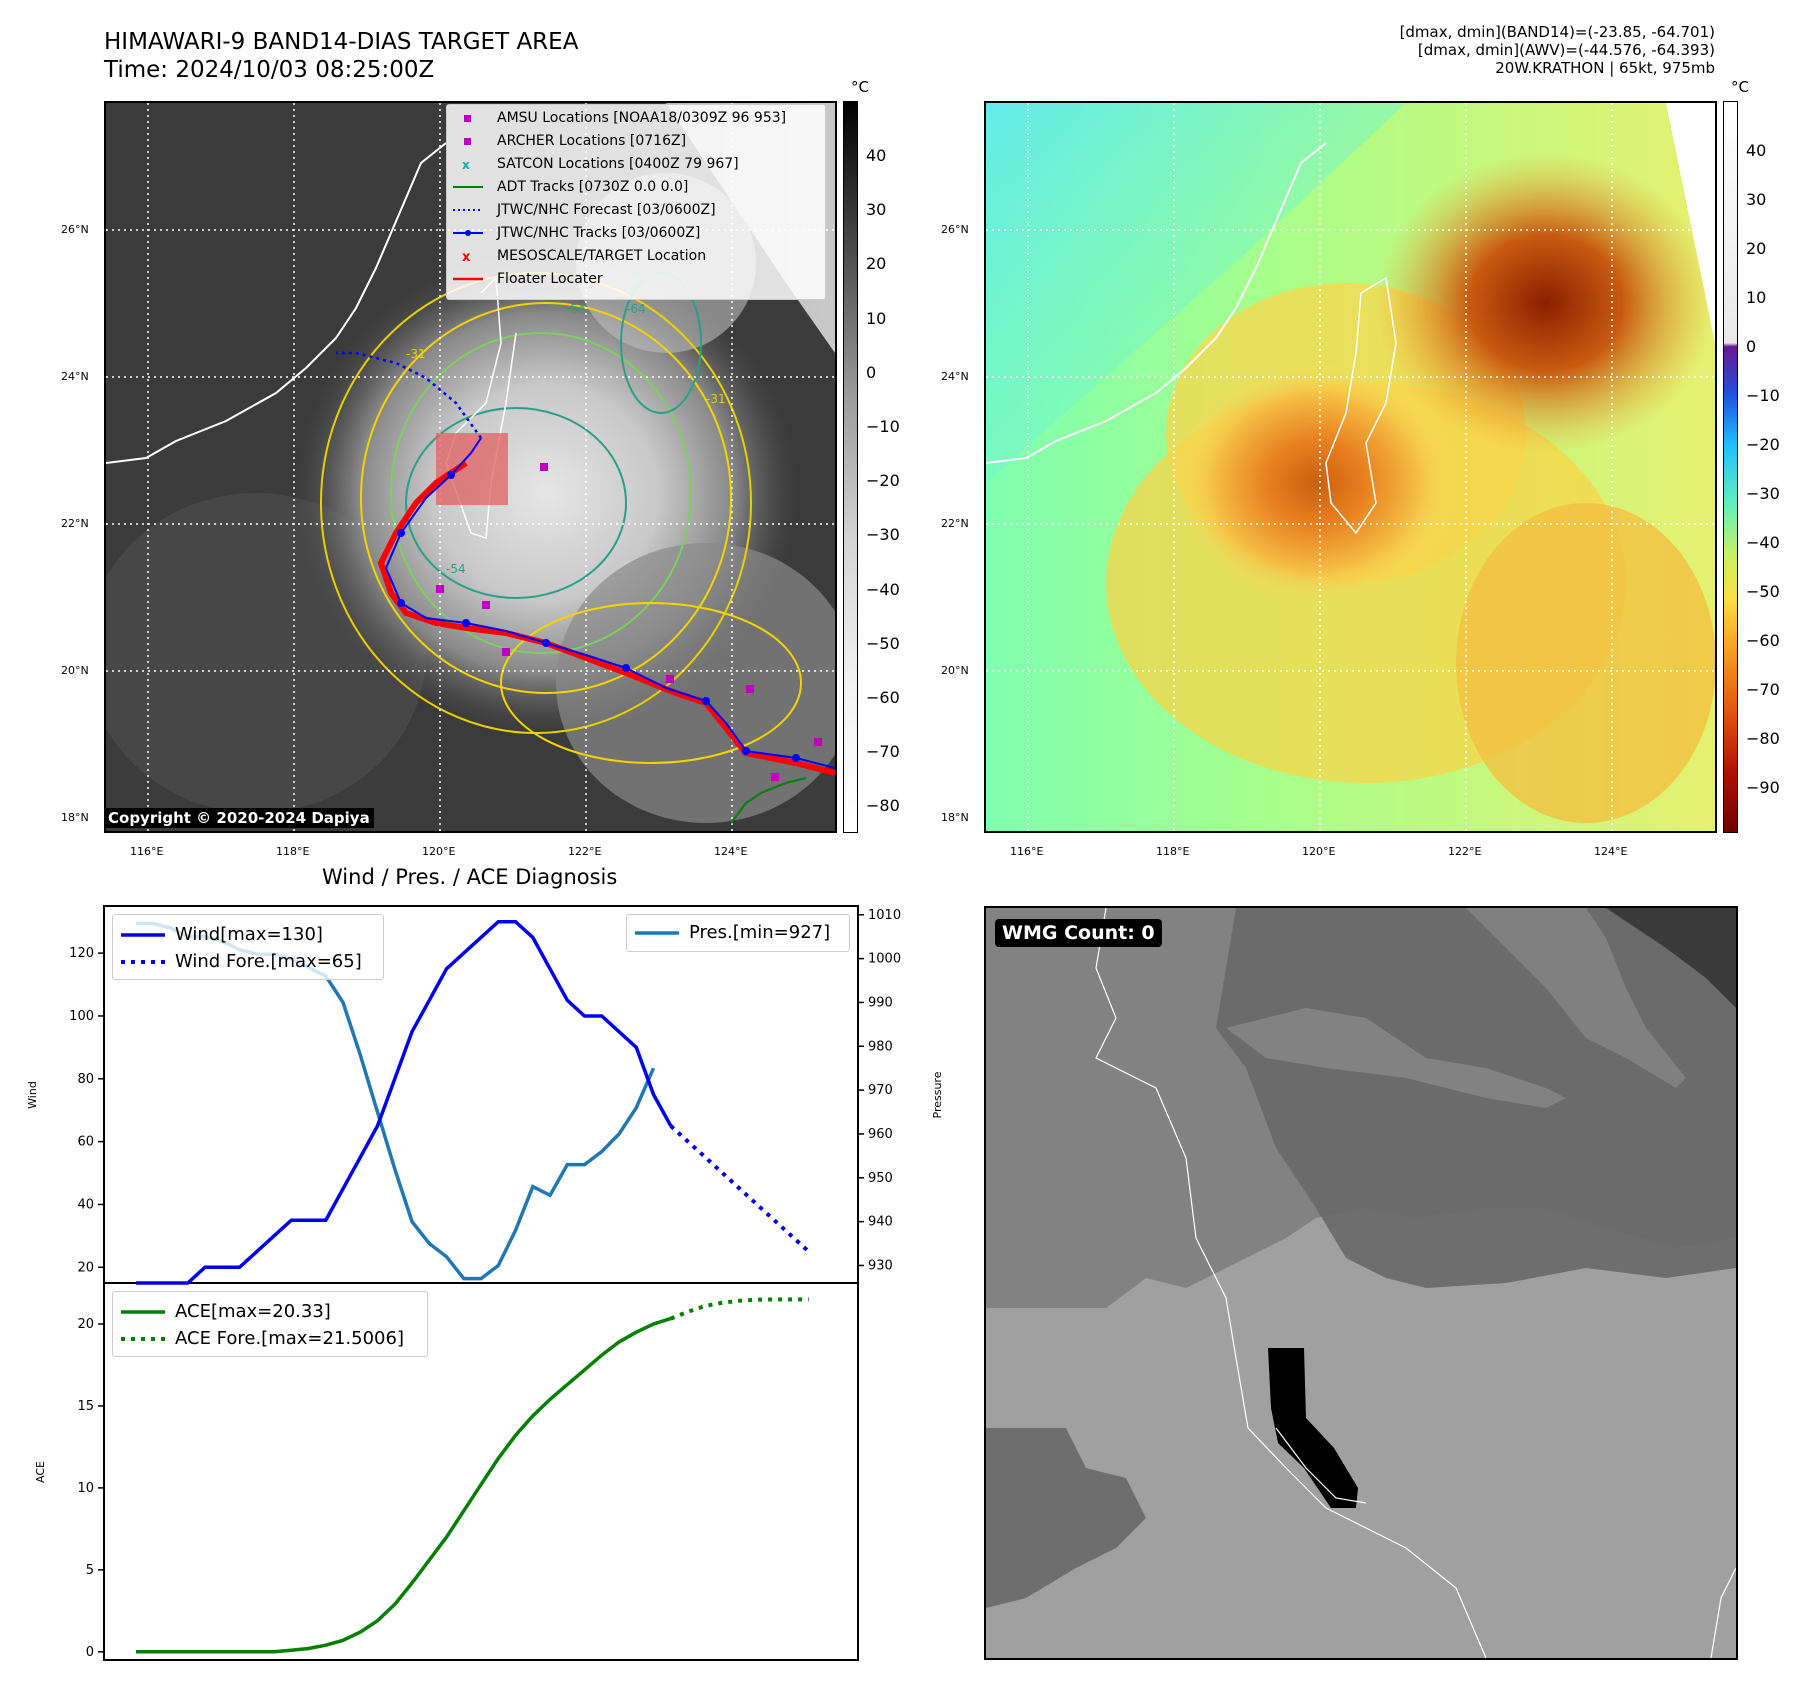 The image size is (1797, 1690). I want to click on axis-tick-label: 120, so click(81, 953).